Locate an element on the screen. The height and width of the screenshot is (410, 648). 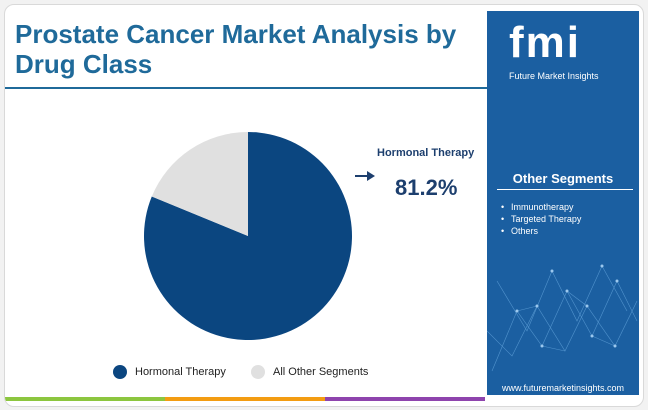
logo-mark: fmi is located at coordinates (545, 42).